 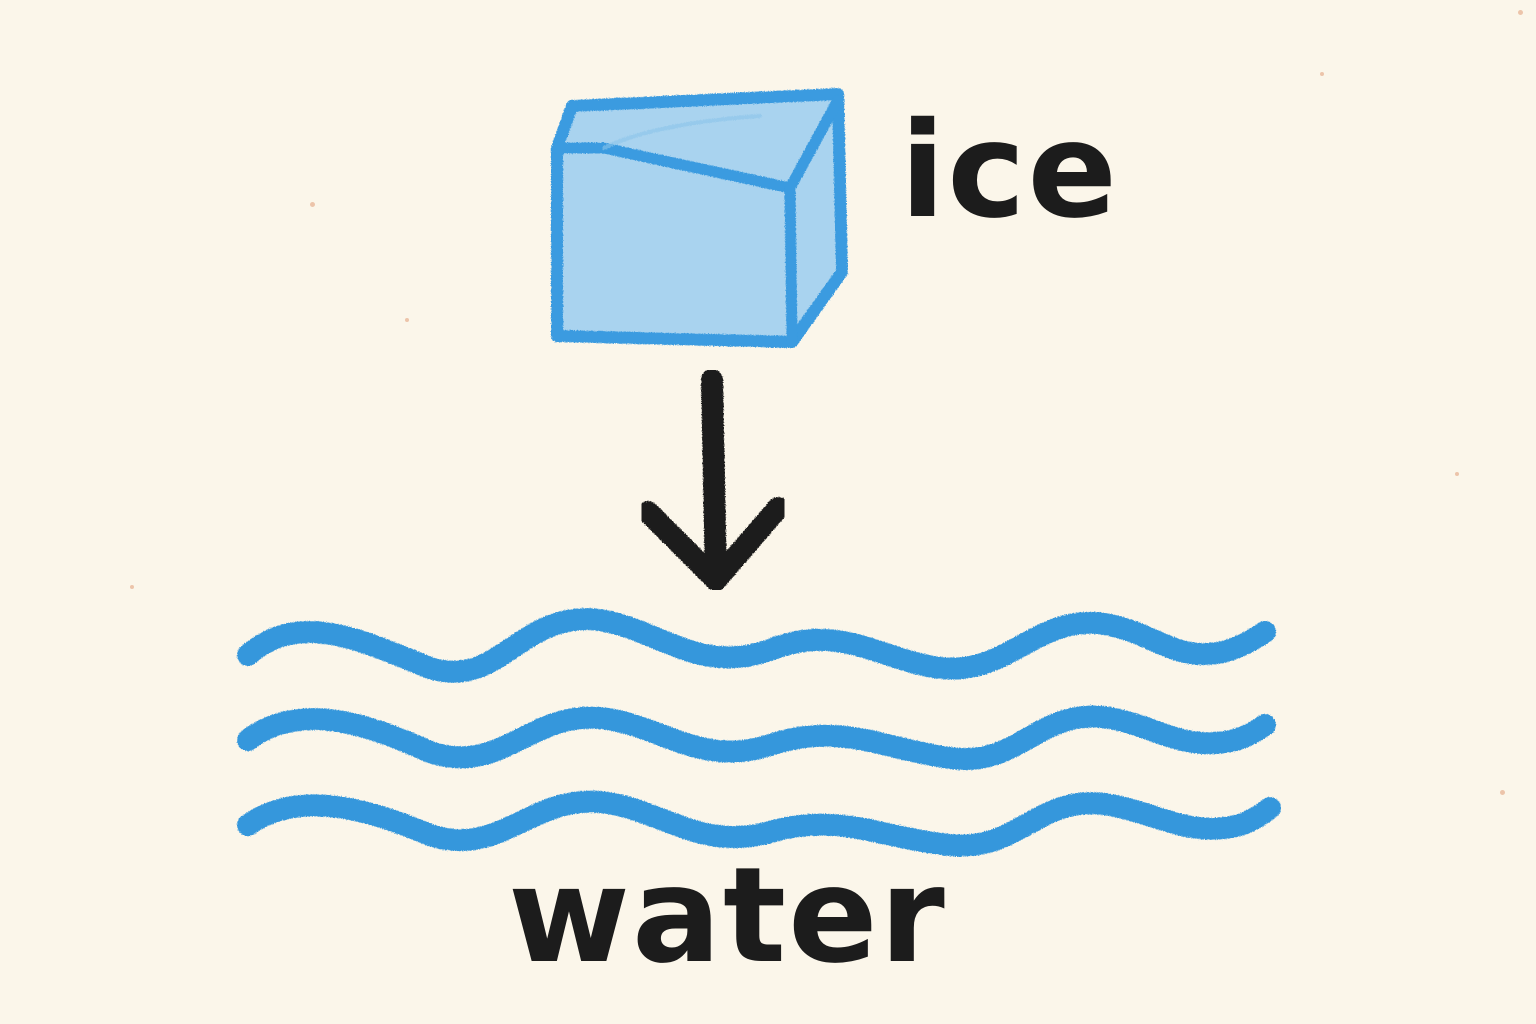 I want to click on ice-cube-icon, so click(x=699, y=218).